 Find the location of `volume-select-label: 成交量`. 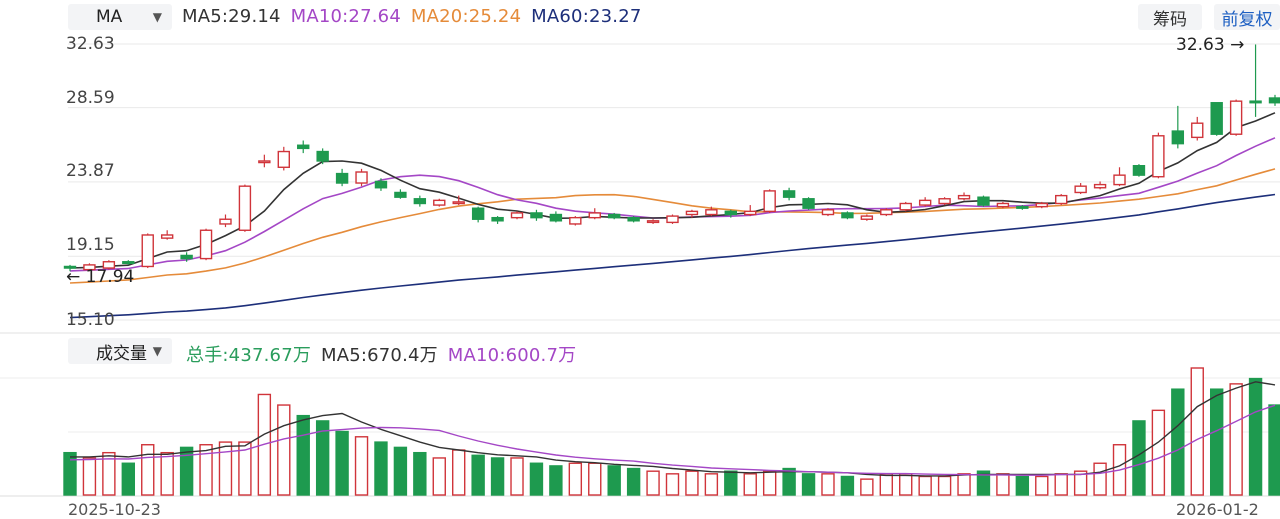

volume-select-label: 成交量 is located at coordinates (121, 351).